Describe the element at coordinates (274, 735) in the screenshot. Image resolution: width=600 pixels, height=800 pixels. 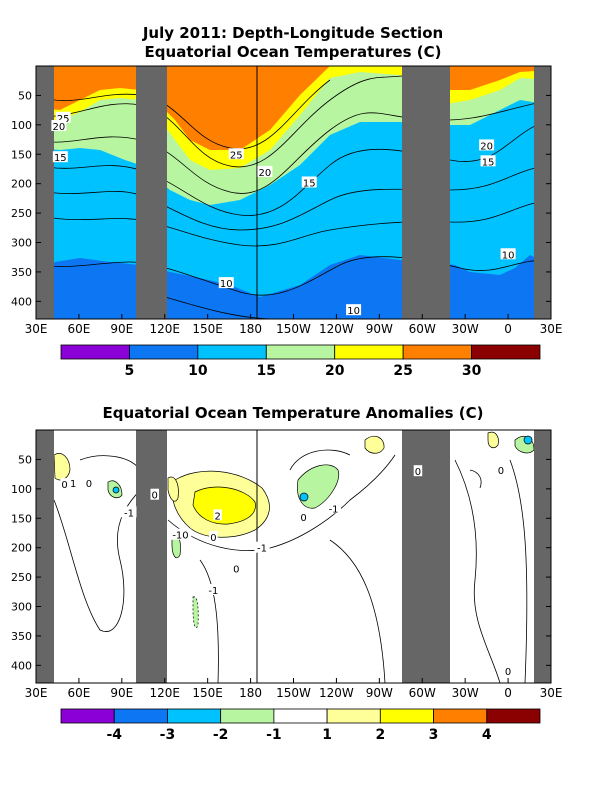
I see `colorbar-label: -1` at that location.